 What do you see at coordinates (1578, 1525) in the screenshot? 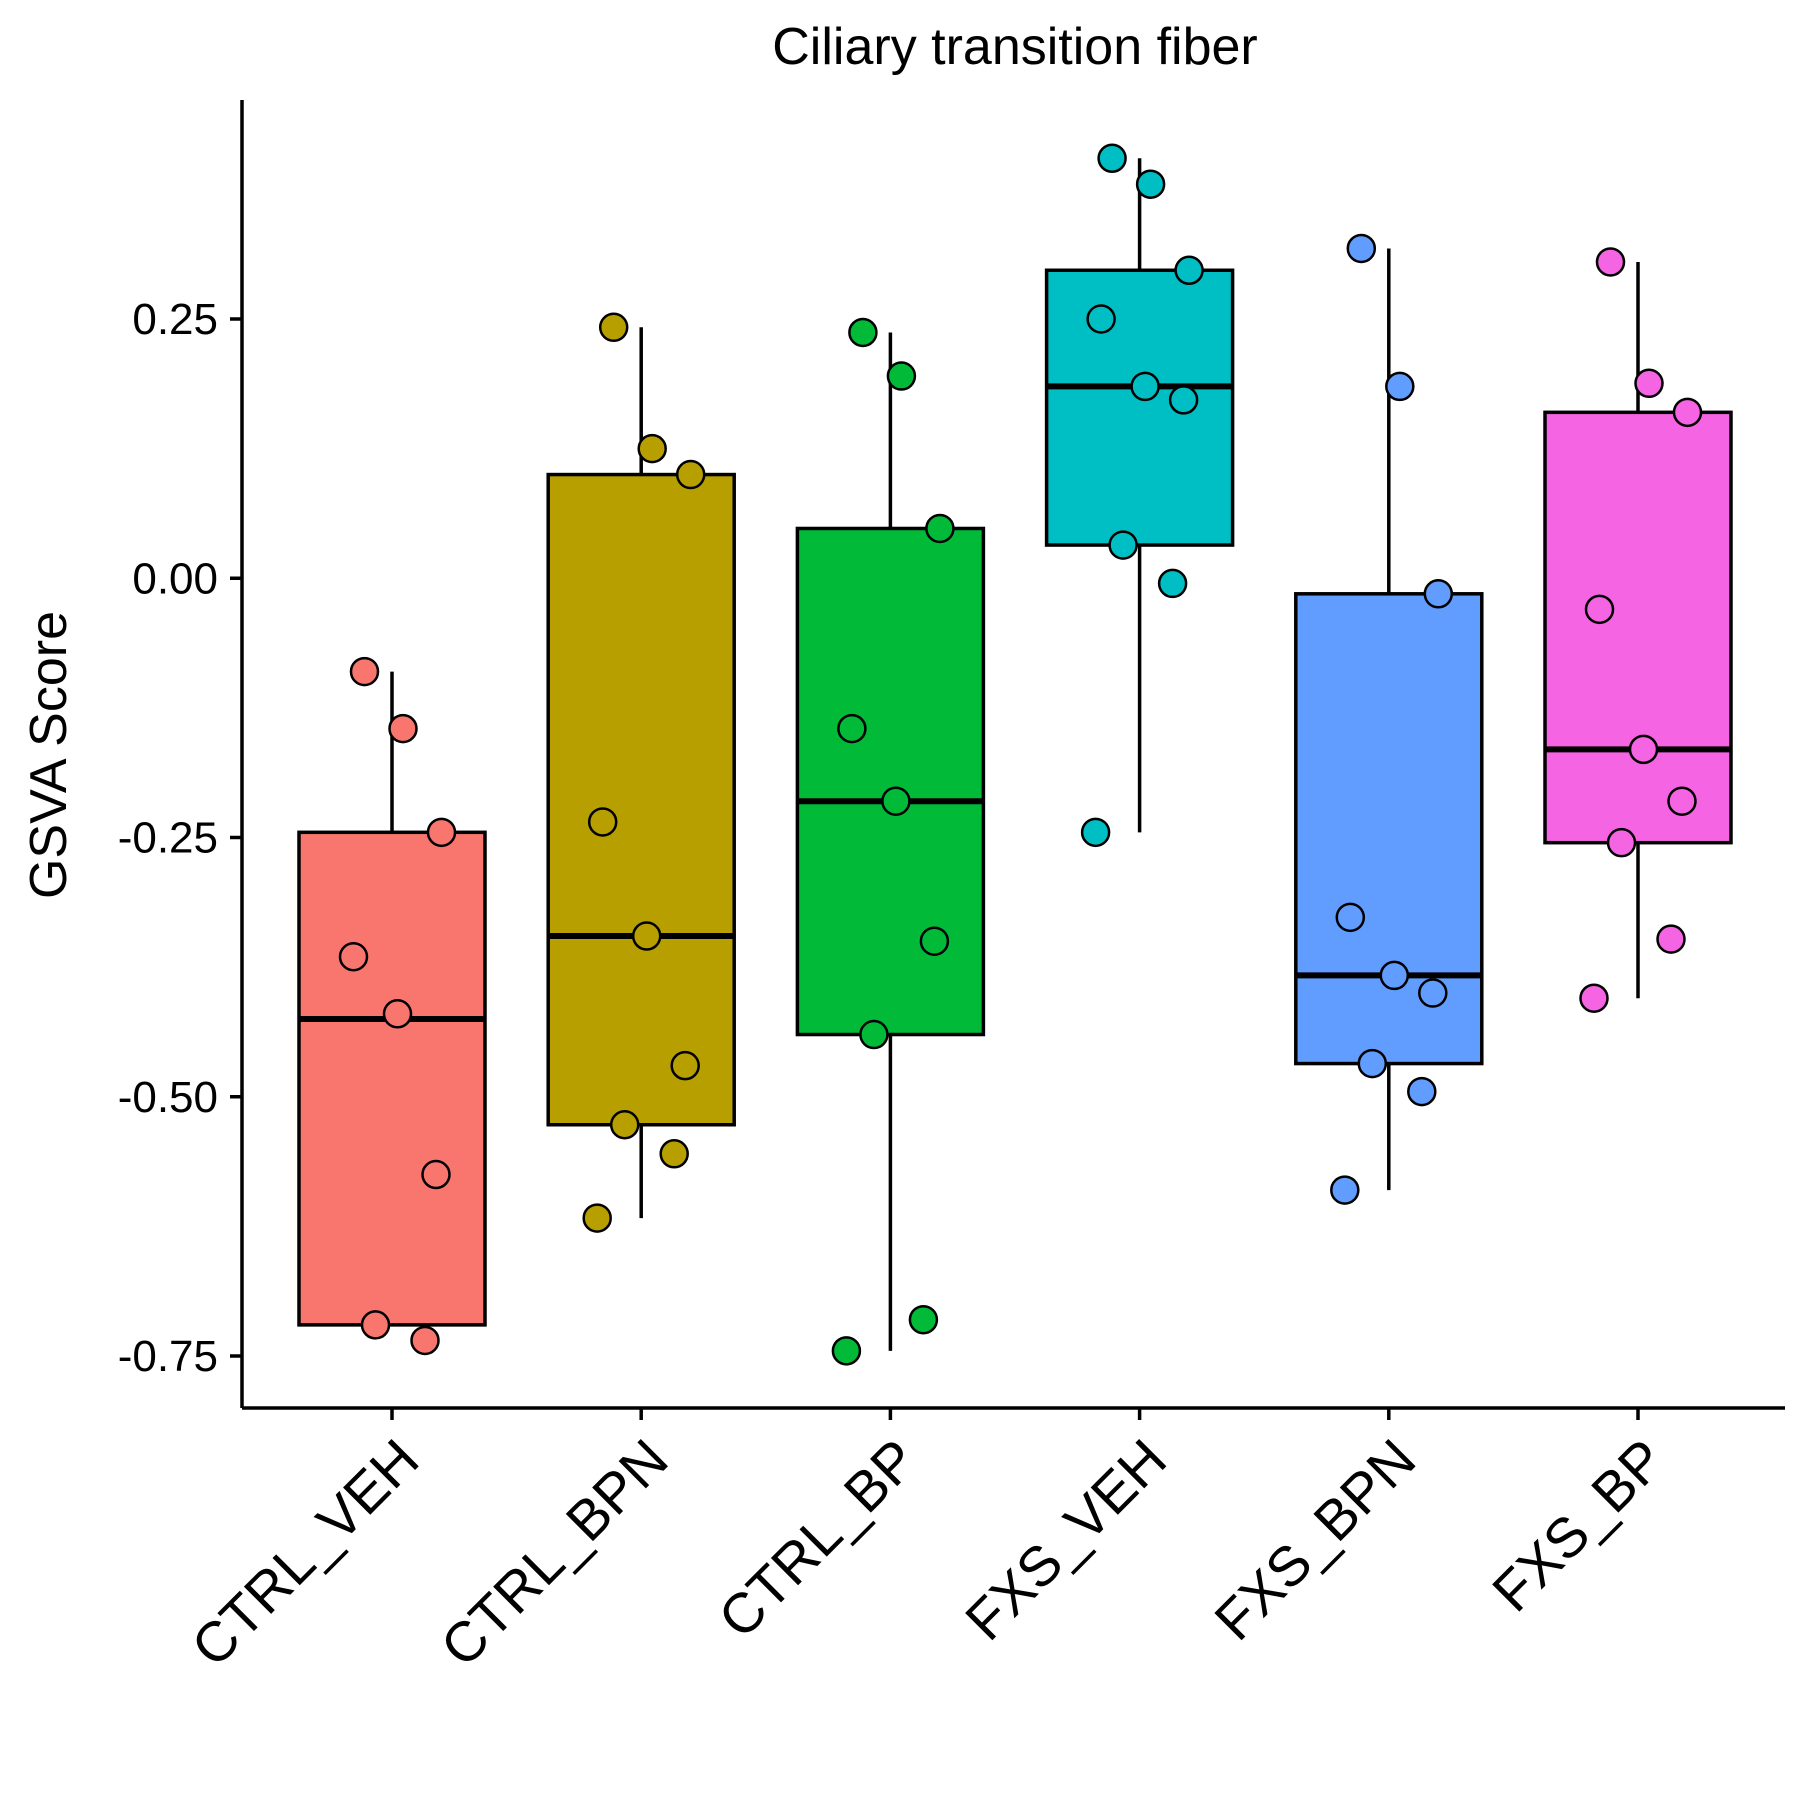
I see `x-tick-label: FXS_BP` at bounding box center [1578, 1525].